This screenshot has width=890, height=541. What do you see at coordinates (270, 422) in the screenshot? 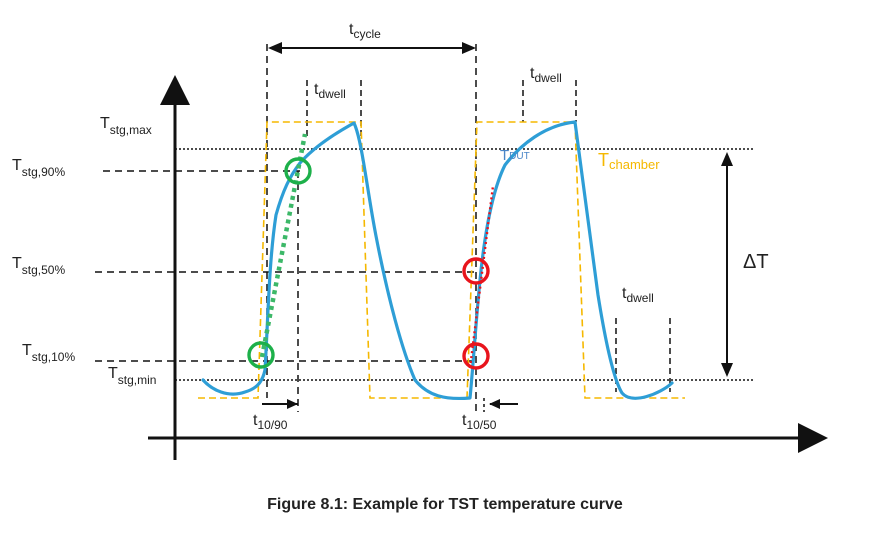
I see `t-10-90-label: t10/90` at bounding box center [270, 422].